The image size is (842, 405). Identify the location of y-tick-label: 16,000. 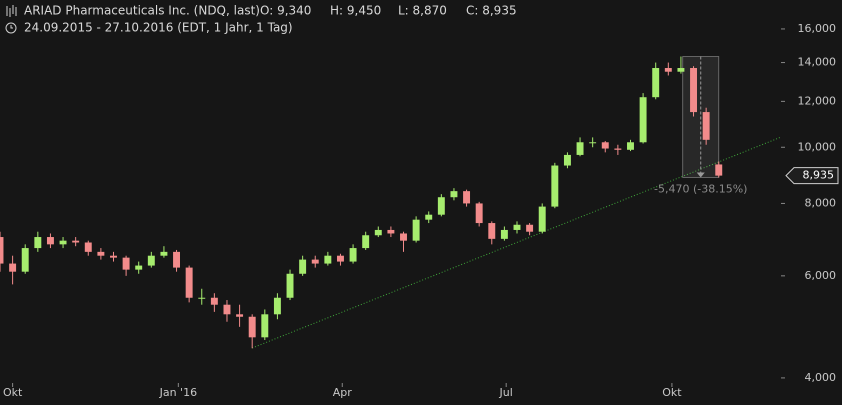
(817, 28).